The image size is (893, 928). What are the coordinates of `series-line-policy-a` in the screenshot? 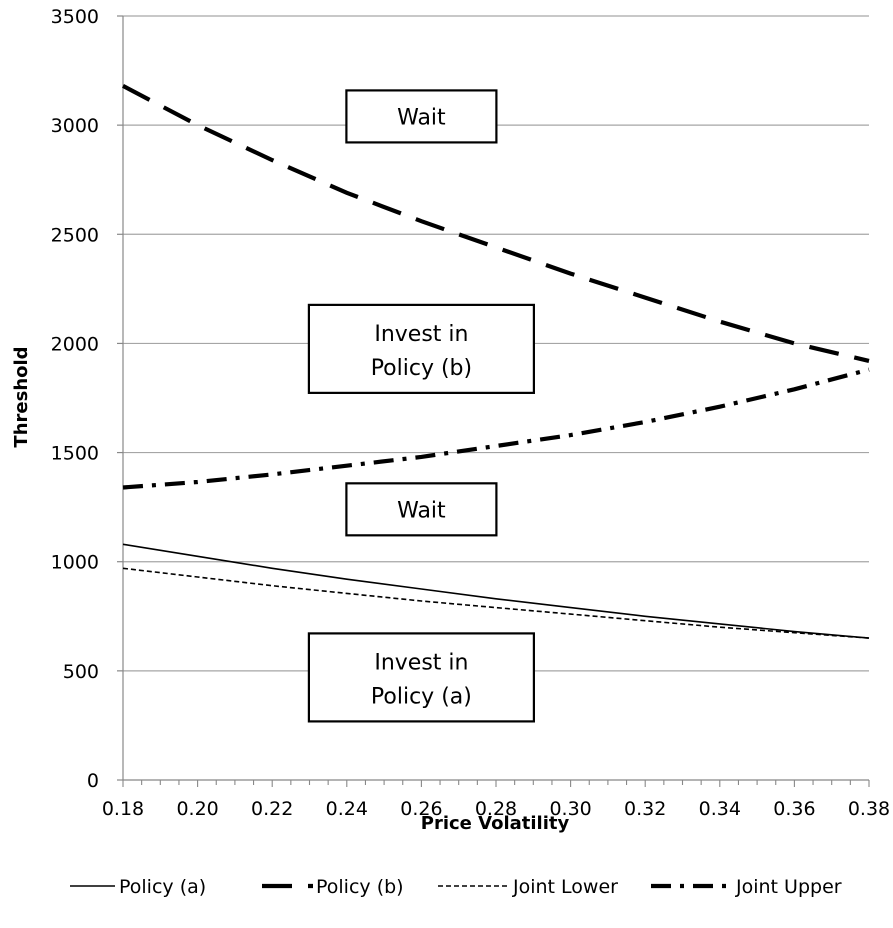 It's located at (496, 591).